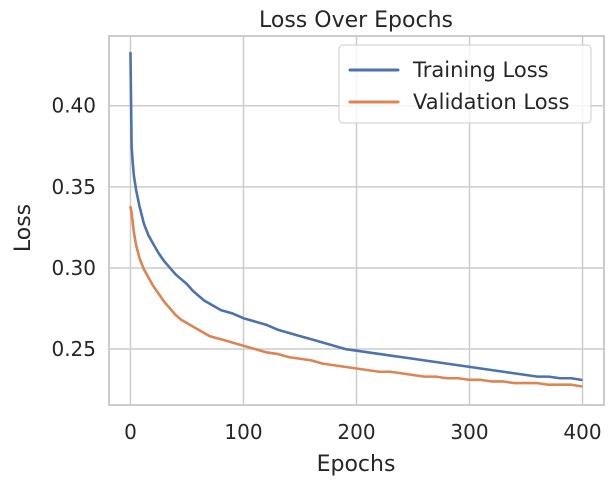 The width and height of the screenshot is (614, 486). I want to click on x-tick-label: 400, so click(582, 432).